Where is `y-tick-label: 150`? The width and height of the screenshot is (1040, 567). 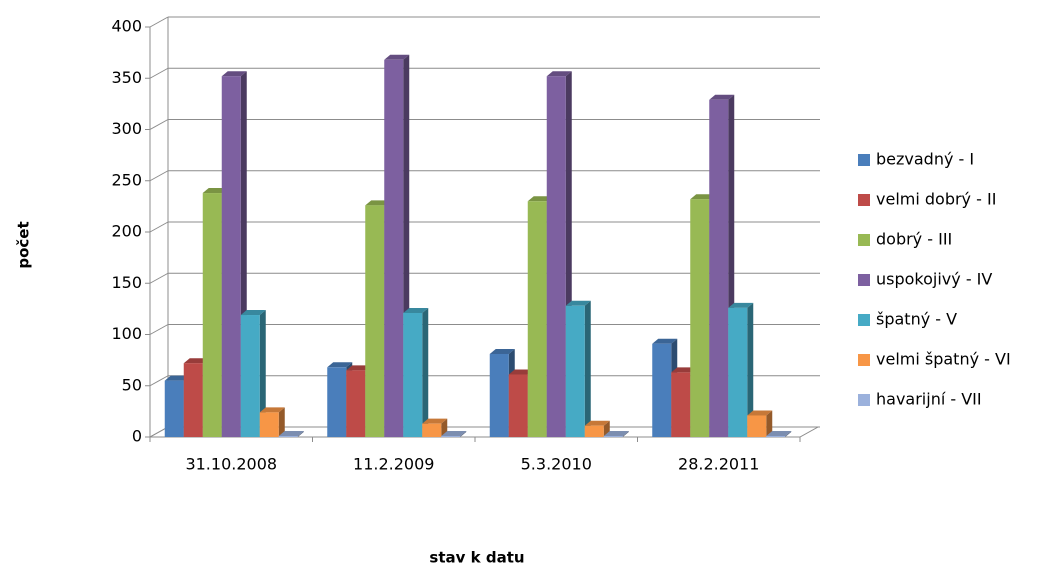 y-tick-label: 150 is located at coordinates (126, 282).